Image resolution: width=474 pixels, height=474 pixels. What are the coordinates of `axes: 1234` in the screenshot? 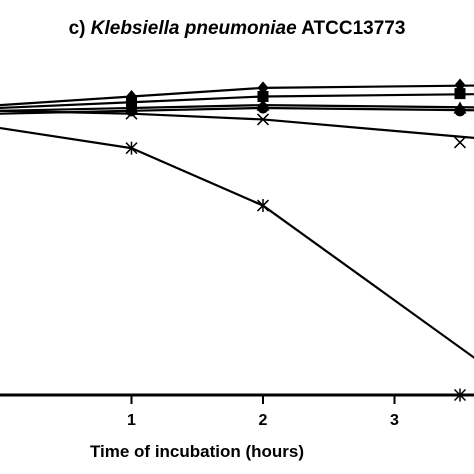 It's located at (237, 411).